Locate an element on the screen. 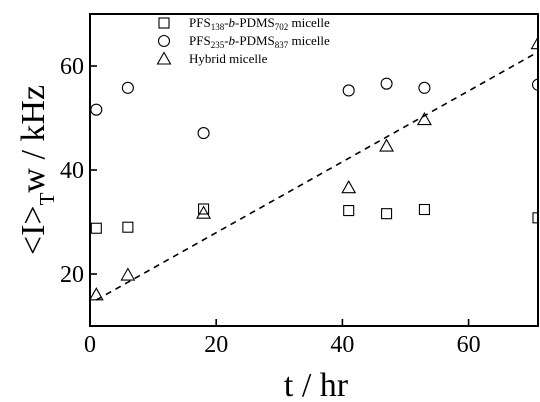 The image size is (540, 402). x-tick-label: 0 is located at coordinates (90, 345).